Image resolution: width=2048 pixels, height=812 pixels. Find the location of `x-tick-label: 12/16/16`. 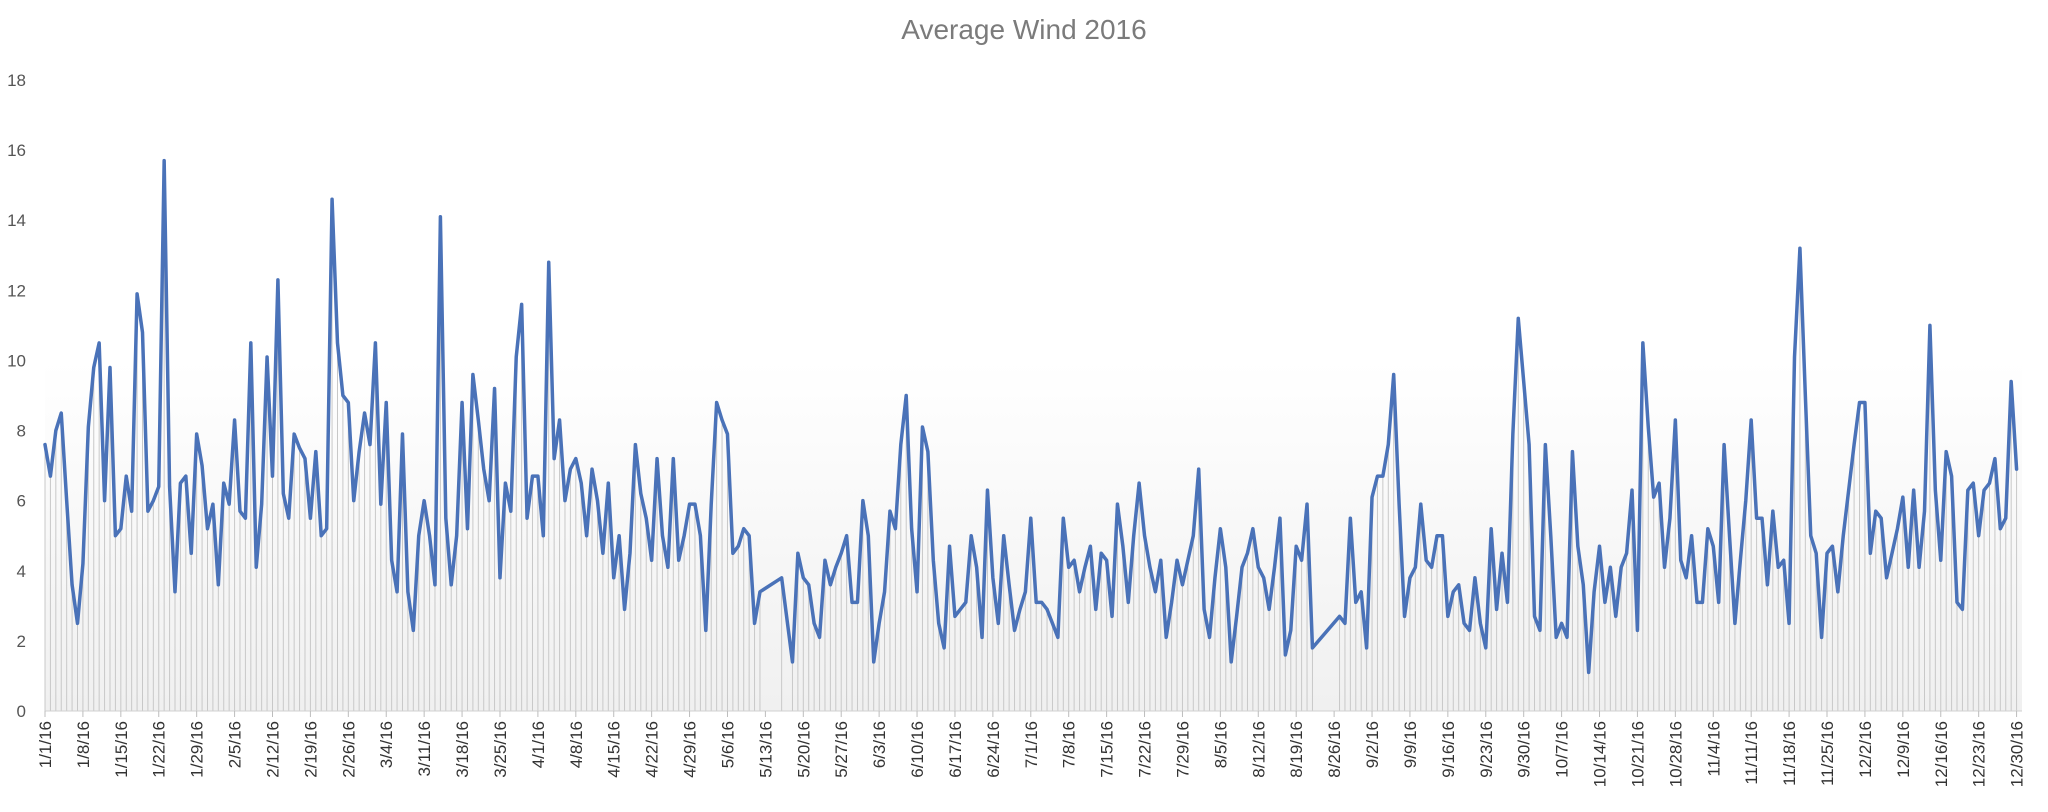

x-tick-label: 12/16/16 is located at coordinates (1941, 754).